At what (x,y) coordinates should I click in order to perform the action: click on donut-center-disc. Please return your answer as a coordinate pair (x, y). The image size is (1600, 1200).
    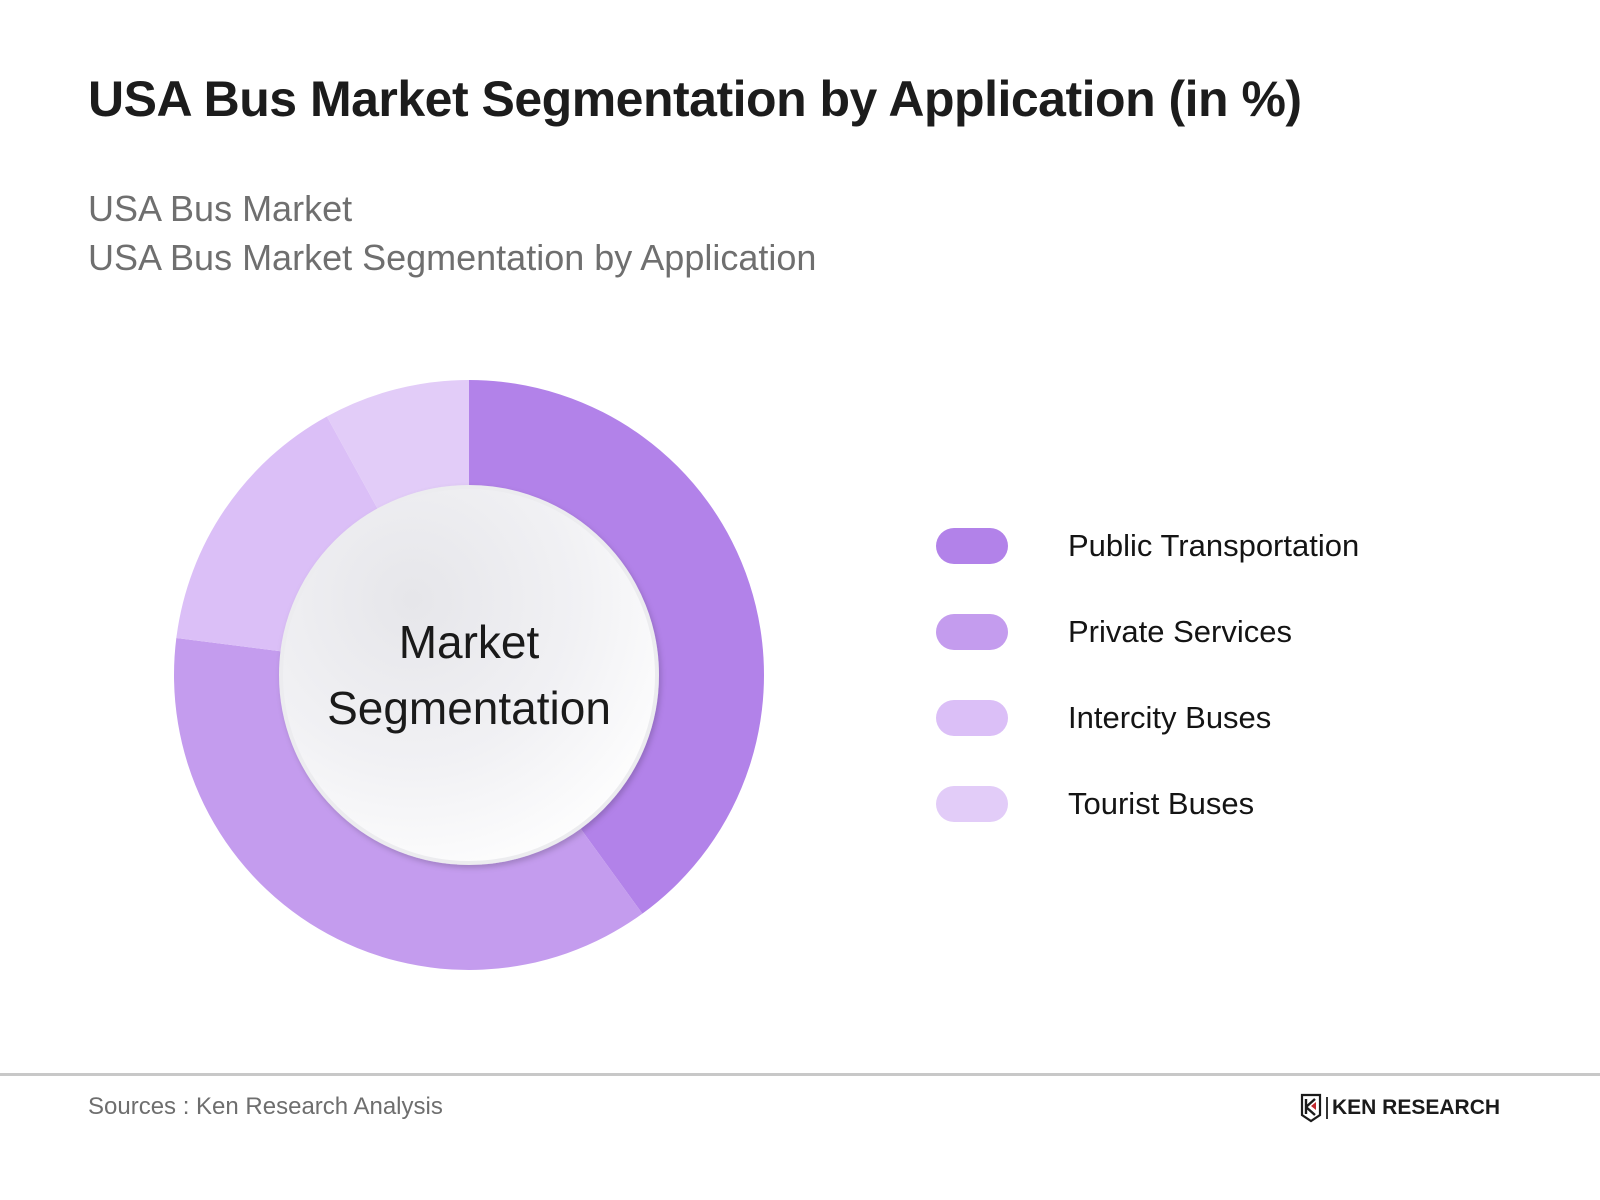
    Looking at the image, I should click on (469, 675).